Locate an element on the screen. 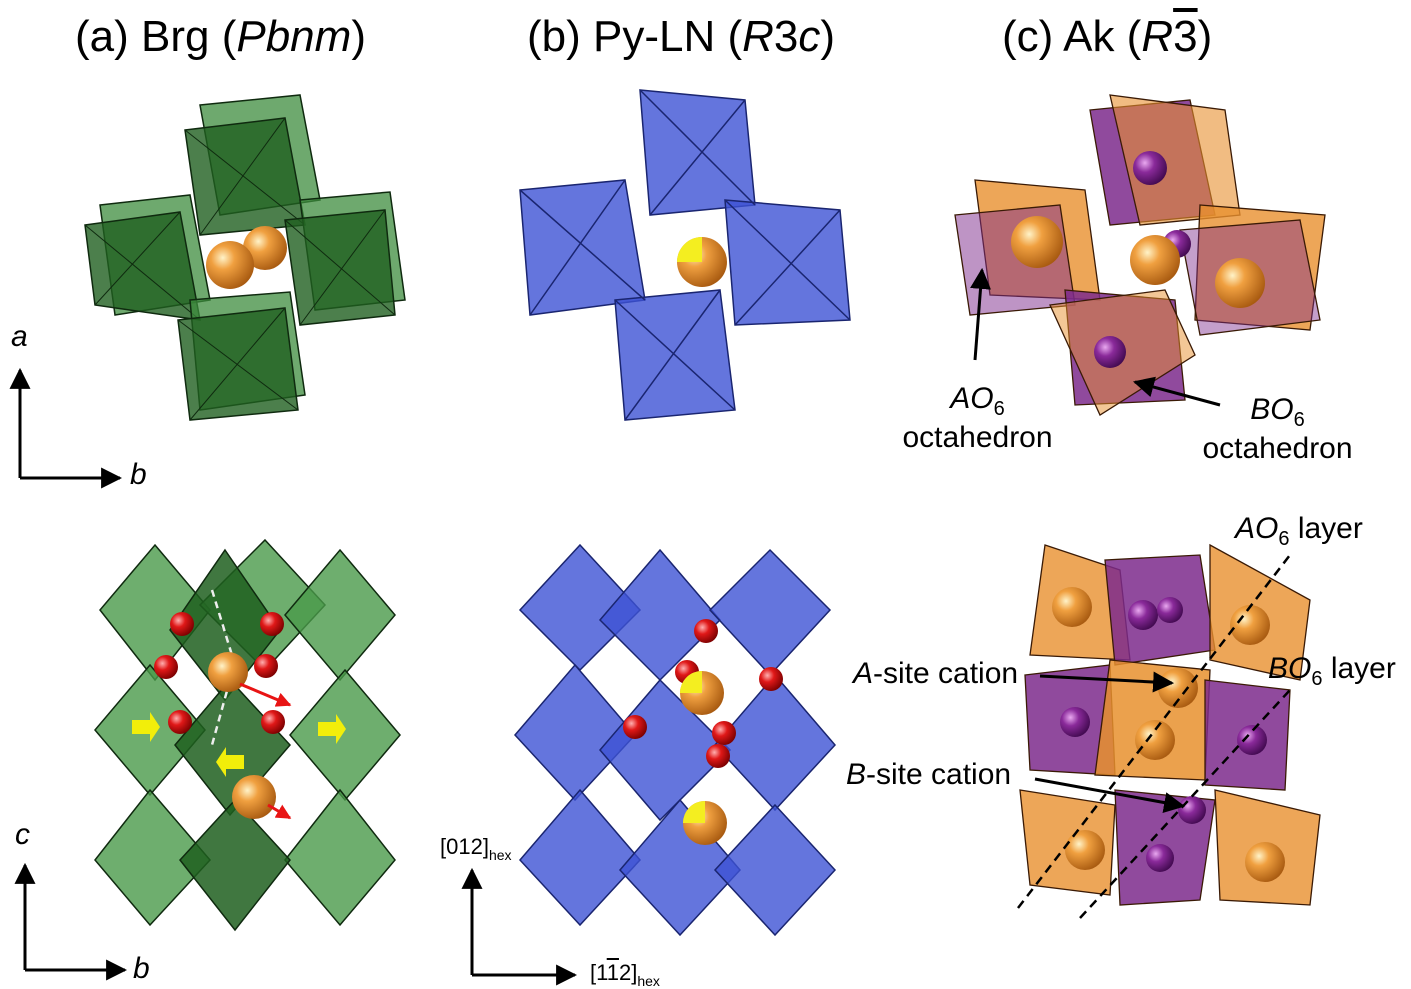 This screenshot has width=1411, height=989. ao6-layer-a: AO is located at coordinates (1257, 528).